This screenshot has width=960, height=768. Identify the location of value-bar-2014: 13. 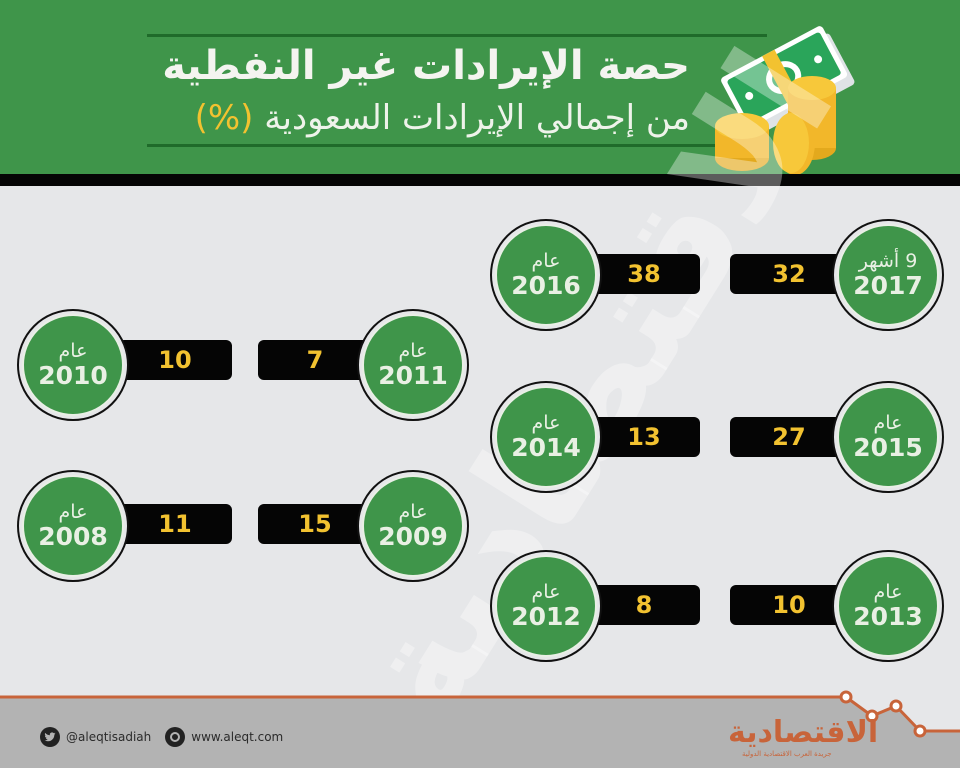
(644, 437).